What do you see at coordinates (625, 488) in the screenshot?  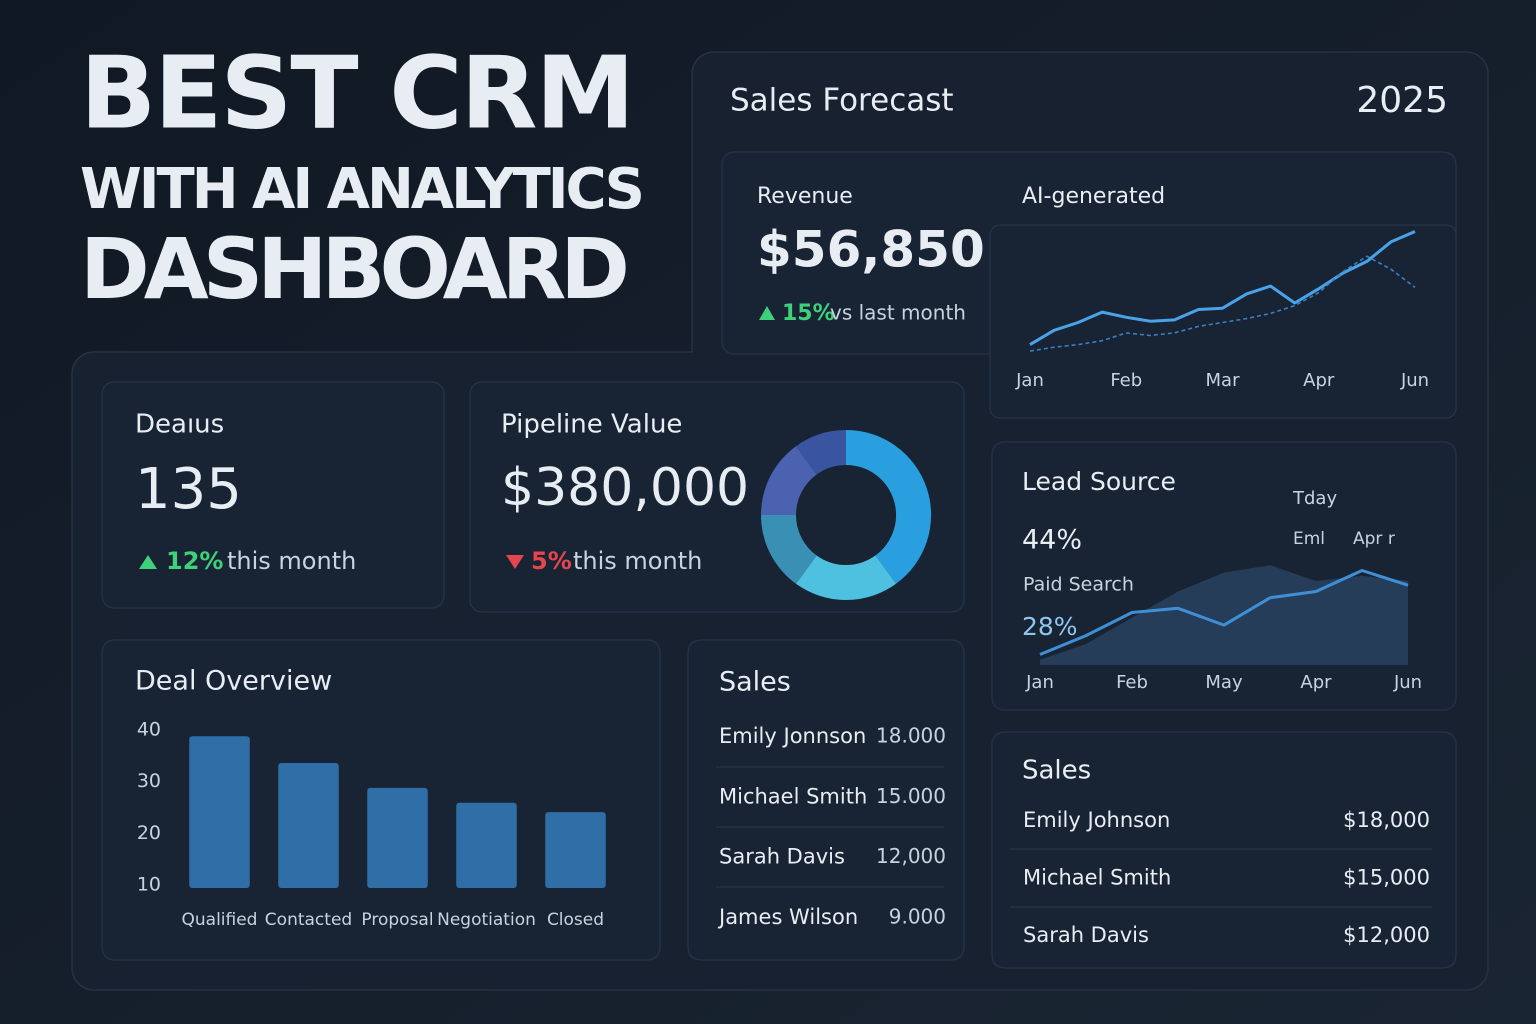 I see `kpi-value: $380,000` at bounding box center [625, 488].